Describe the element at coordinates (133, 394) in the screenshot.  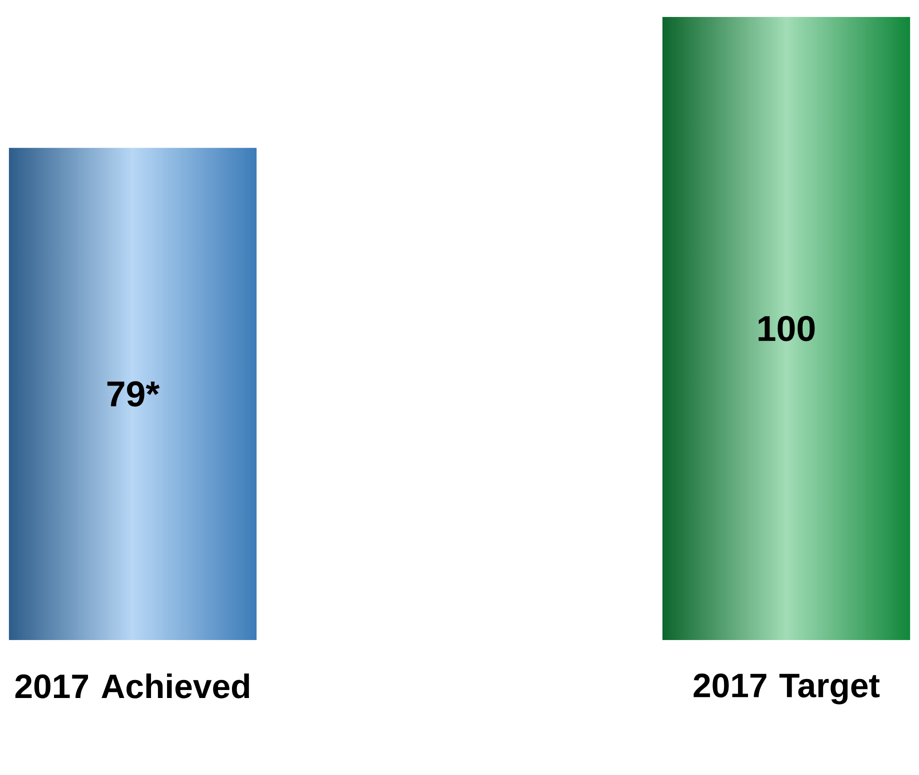
I see `data-label: 79*` at that location.